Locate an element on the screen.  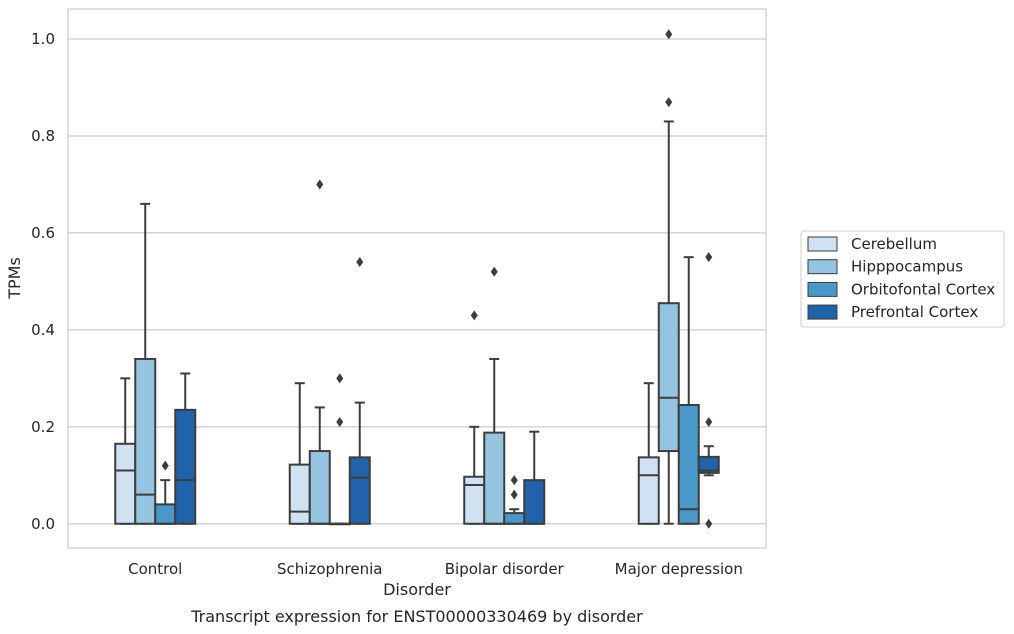
legend-label: Hipppocampus is located at coordinates (907, 267).